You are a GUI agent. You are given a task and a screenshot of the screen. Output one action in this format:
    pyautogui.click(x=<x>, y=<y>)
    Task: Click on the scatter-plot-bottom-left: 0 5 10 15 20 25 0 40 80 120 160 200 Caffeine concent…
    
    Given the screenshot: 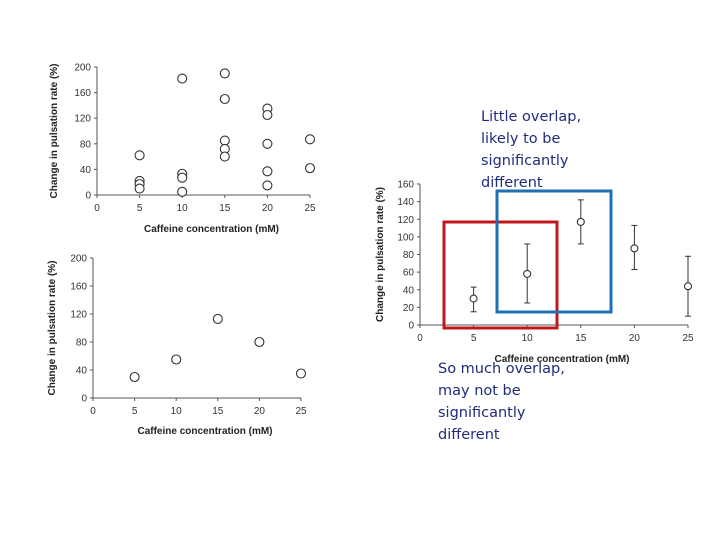 What is the action you would take?
    pyautogui.click(x=177, y=346)
    